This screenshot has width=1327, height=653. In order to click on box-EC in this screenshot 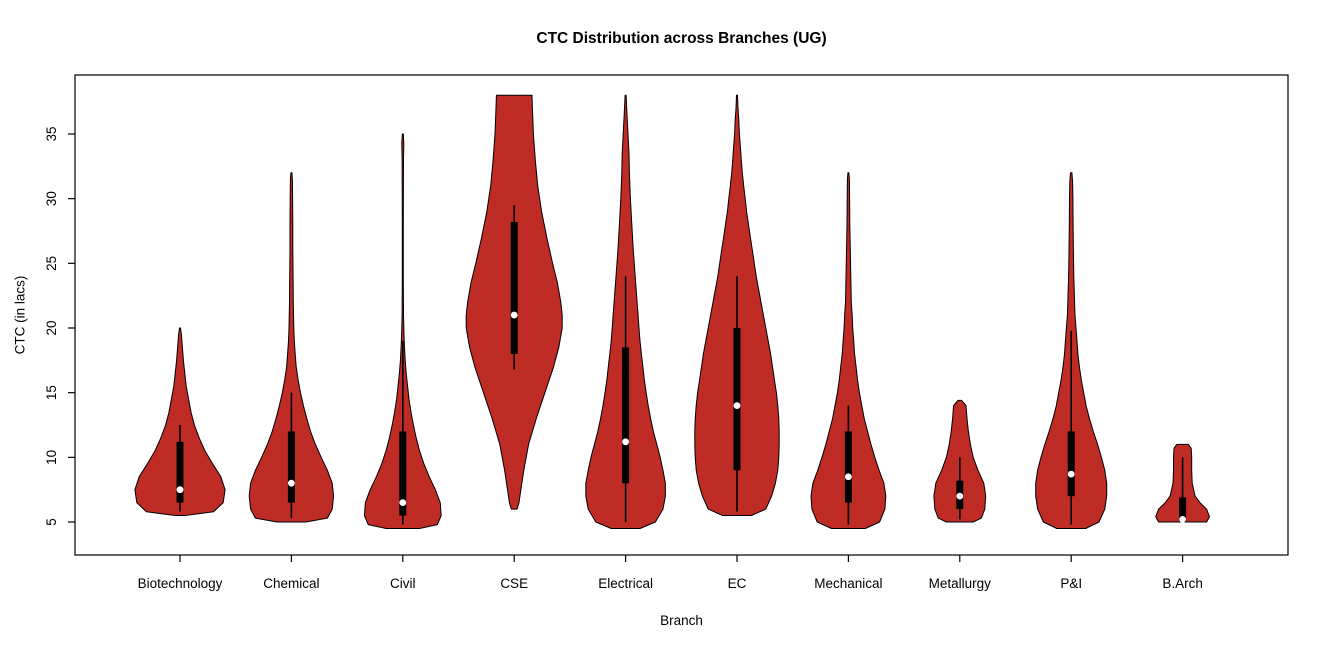, I will do `click(737, 399)`.